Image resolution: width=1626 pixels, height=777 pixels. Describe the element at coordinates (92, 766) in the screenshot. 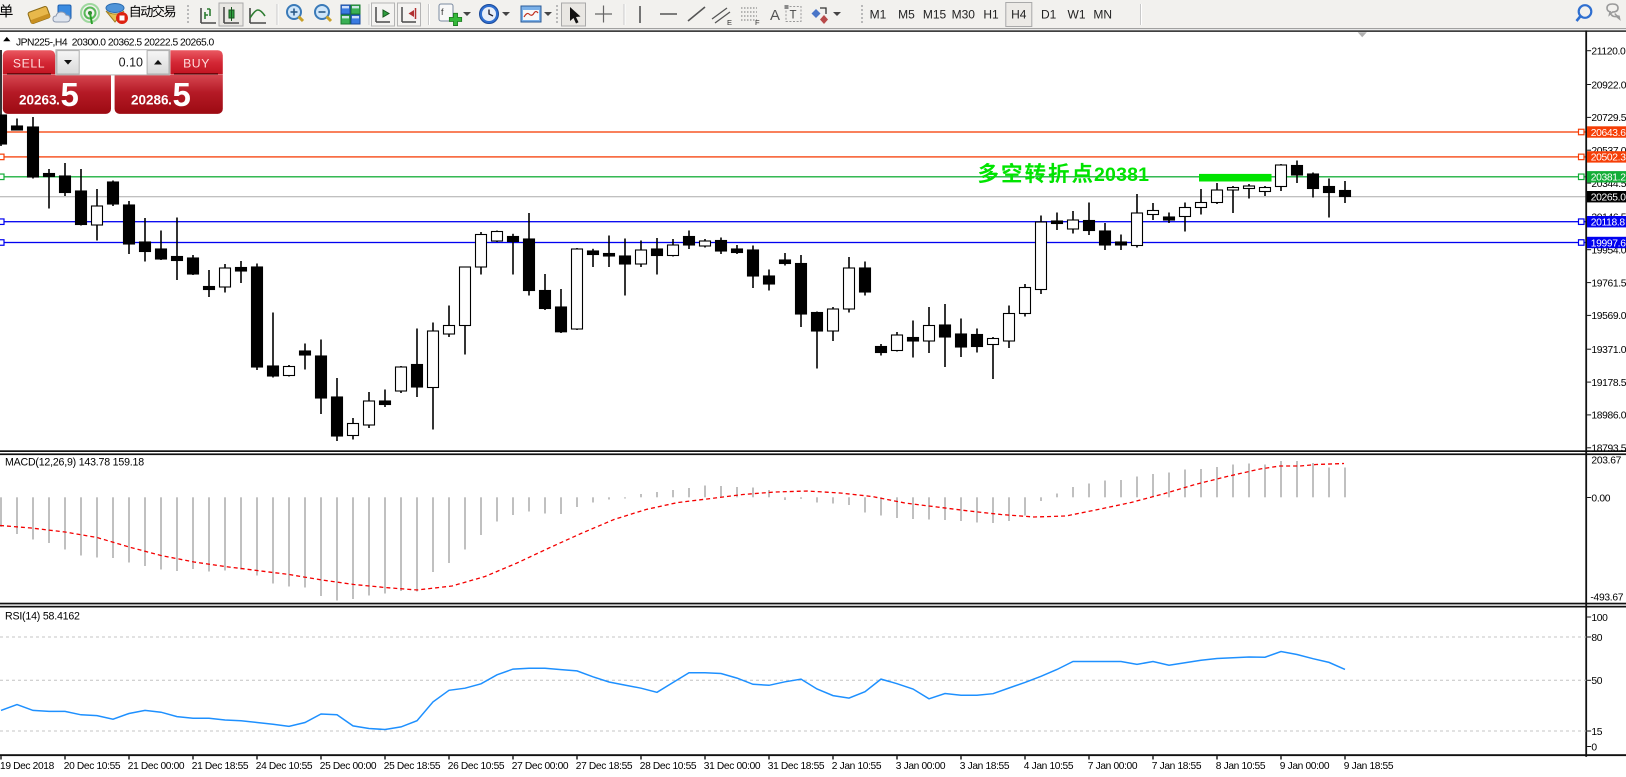

I see `svg-text: 20 Dec 10:55` at that location.